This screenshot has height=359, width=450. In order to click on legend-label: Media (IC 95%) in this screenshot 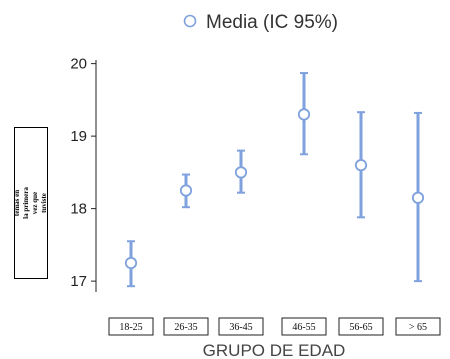, I will do `click(272, 22)`.